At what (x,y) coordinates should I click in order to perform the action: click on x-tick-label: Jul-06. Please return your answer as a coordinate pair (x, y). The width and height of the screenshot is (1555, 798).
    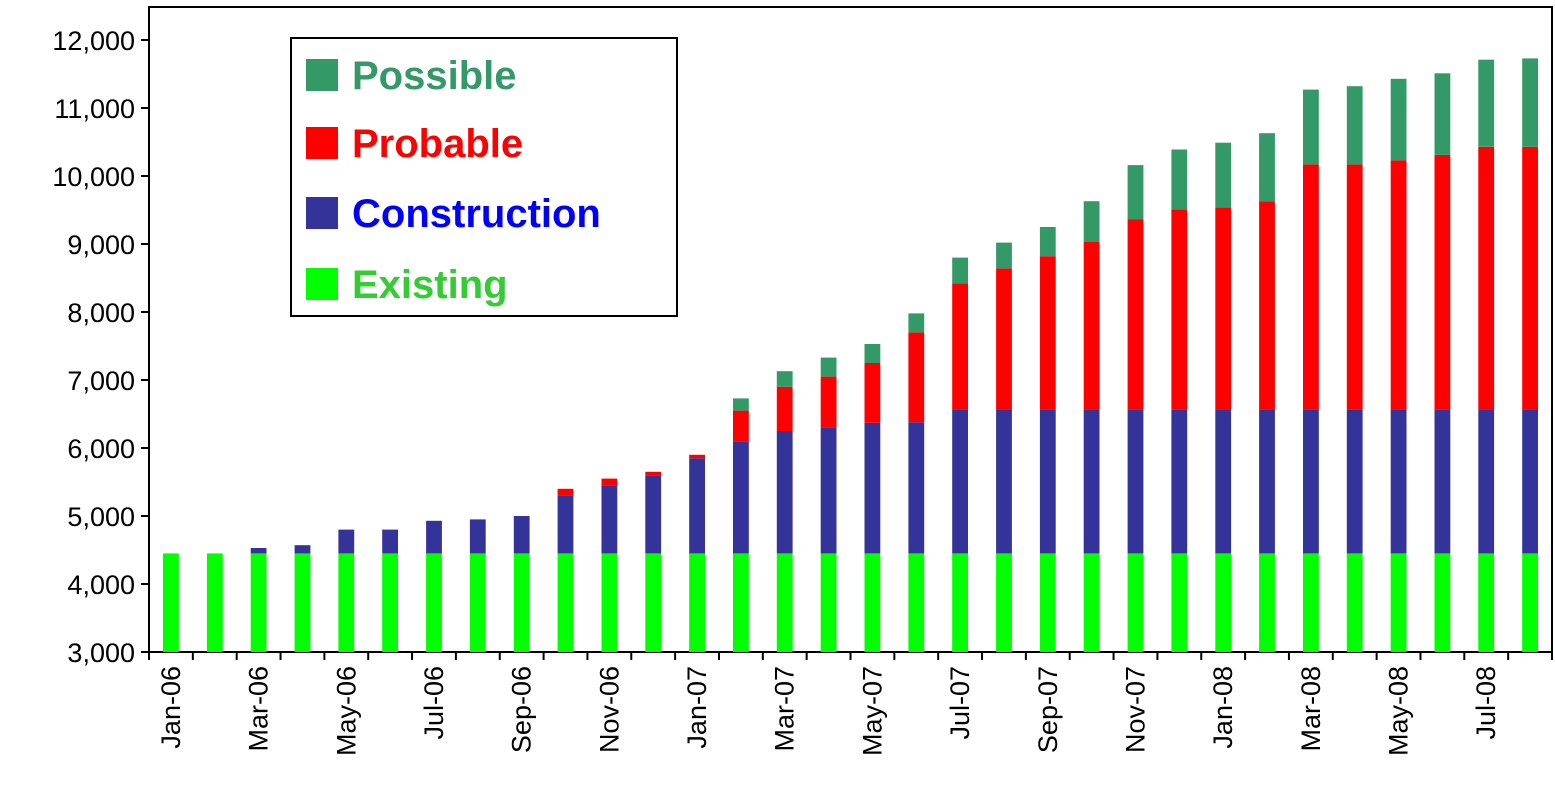
    Looking at the image, I should click on (434, 703).